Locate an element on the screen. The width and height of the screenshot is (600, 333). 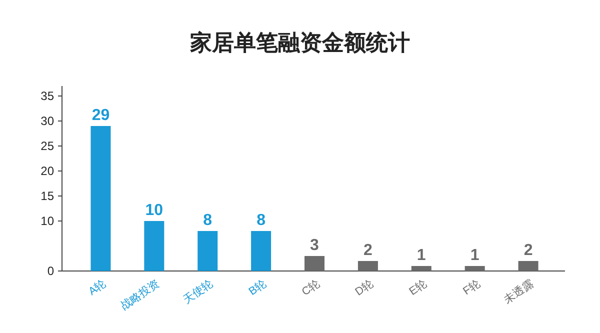
y-tick-label: 25 is located at coordinates (47, 146).